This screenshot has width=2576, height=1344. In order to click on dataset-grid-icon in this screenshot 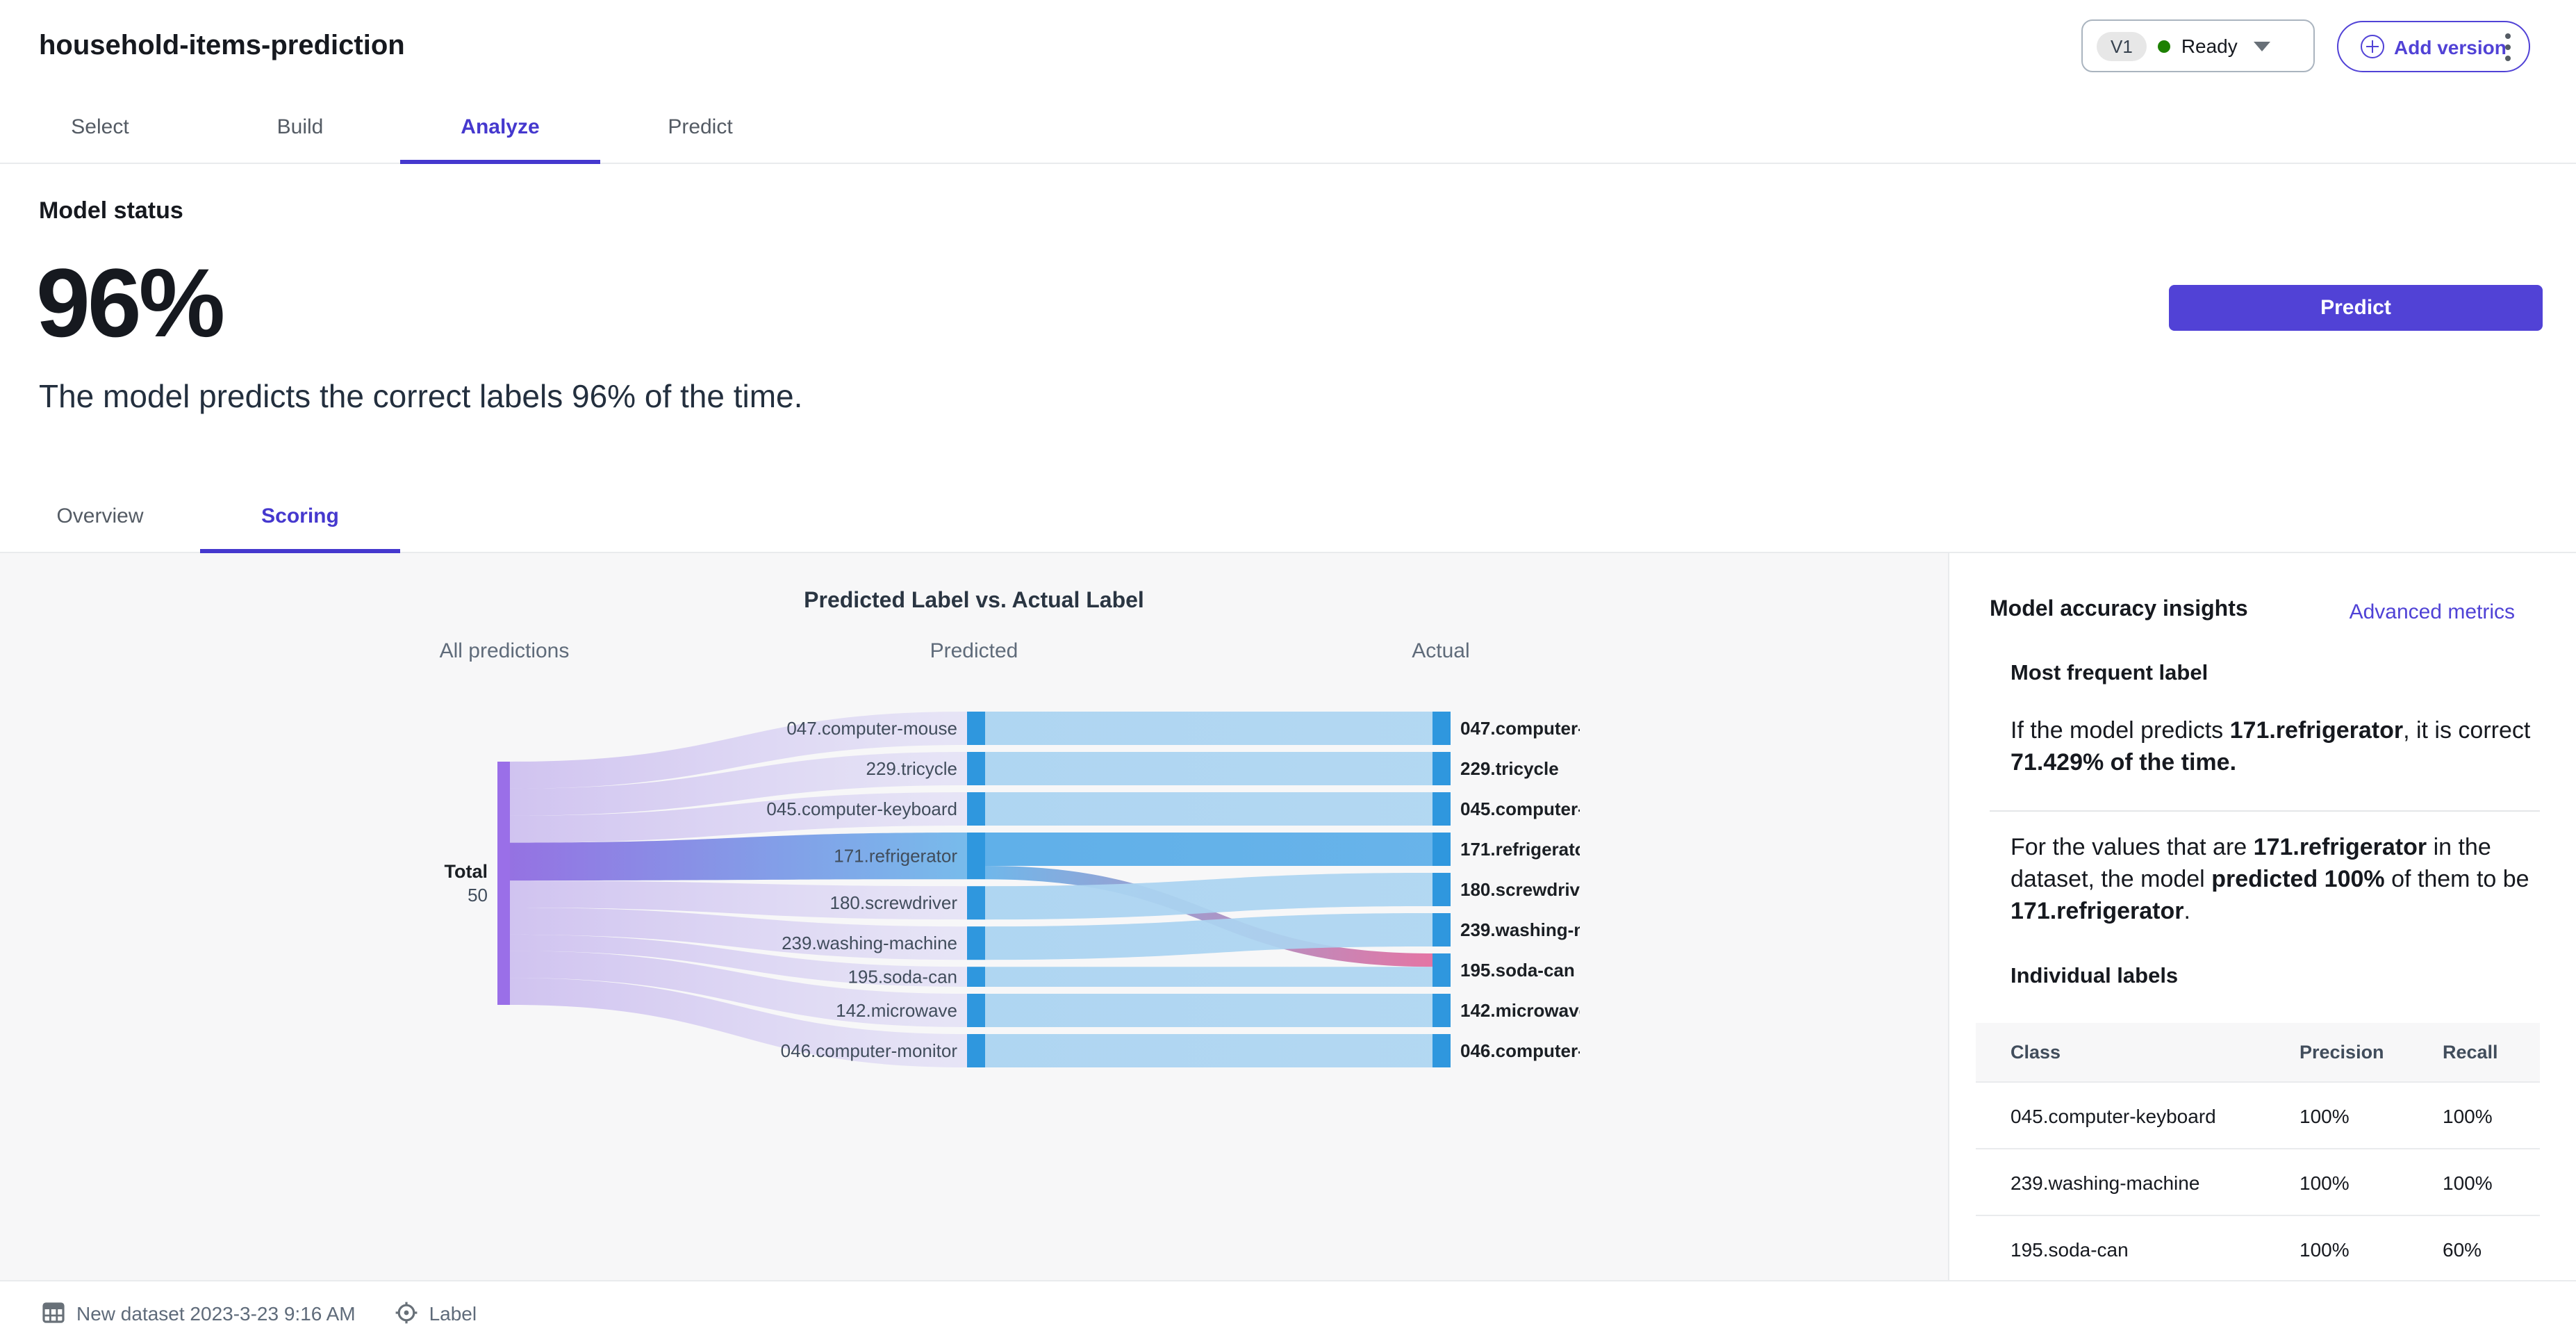, I will do `click(54, 1313)`.